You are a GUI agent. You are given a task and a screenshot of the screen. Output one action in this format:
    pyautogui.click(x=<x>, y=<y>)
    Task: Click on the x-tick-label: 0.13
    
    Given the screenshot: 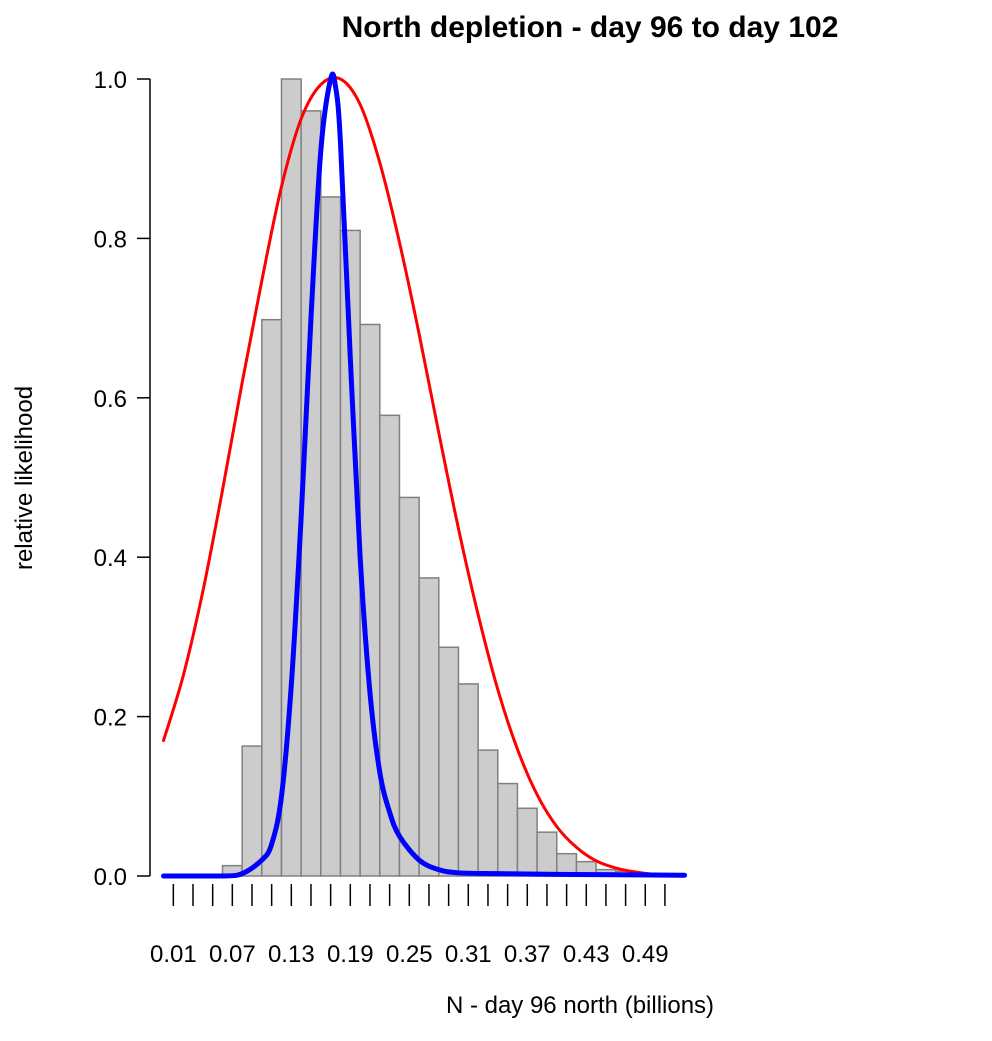 What is the action you would take?
    pyautogui.click(x=291, y=954)
    